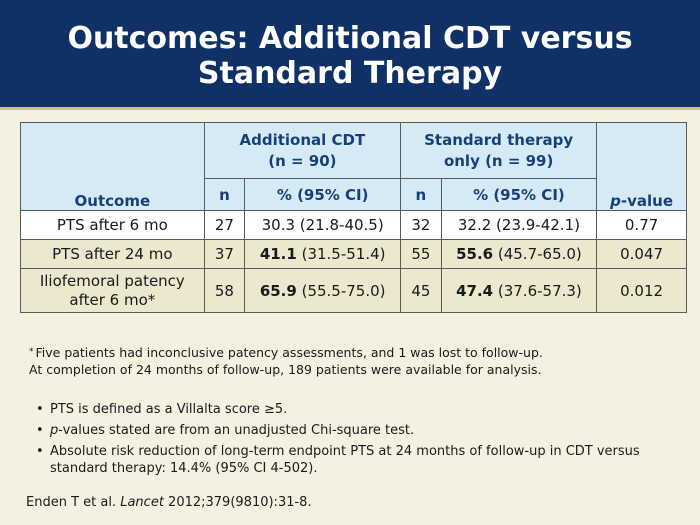 Image resolution: width=700 pixels, height=525 pixels. I want to click on cell-outcome-line2: after 6 mo*, so click(112, 299).